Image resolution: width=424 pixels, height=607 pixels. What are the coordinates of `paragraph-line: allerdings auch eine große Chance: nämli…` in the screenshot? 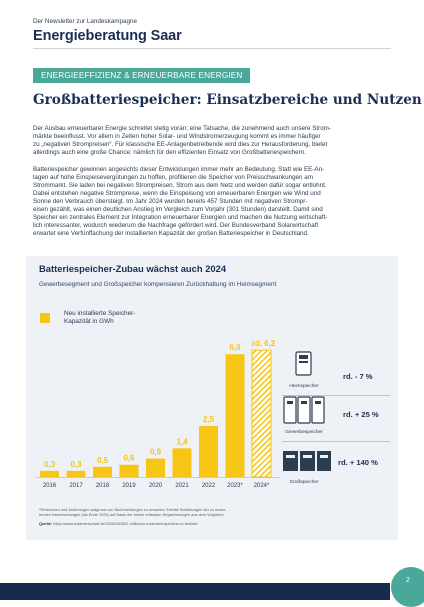 It's located at (169, 153).